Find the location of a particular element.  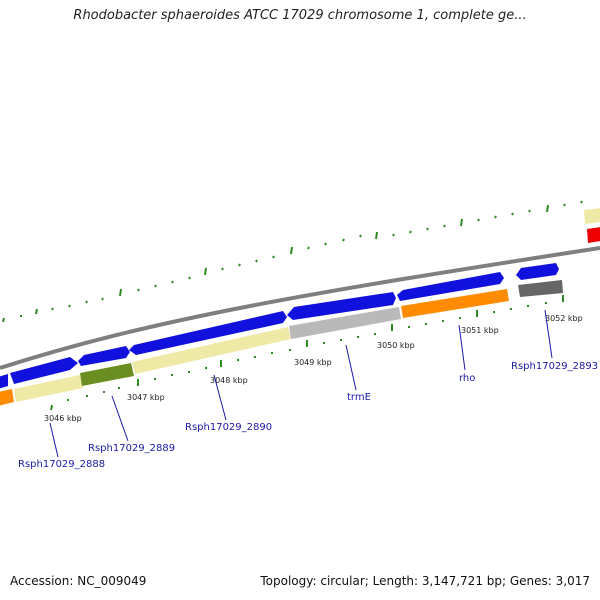

accession-text: Accession: NC_009049 is located at coordinates (78, 581).